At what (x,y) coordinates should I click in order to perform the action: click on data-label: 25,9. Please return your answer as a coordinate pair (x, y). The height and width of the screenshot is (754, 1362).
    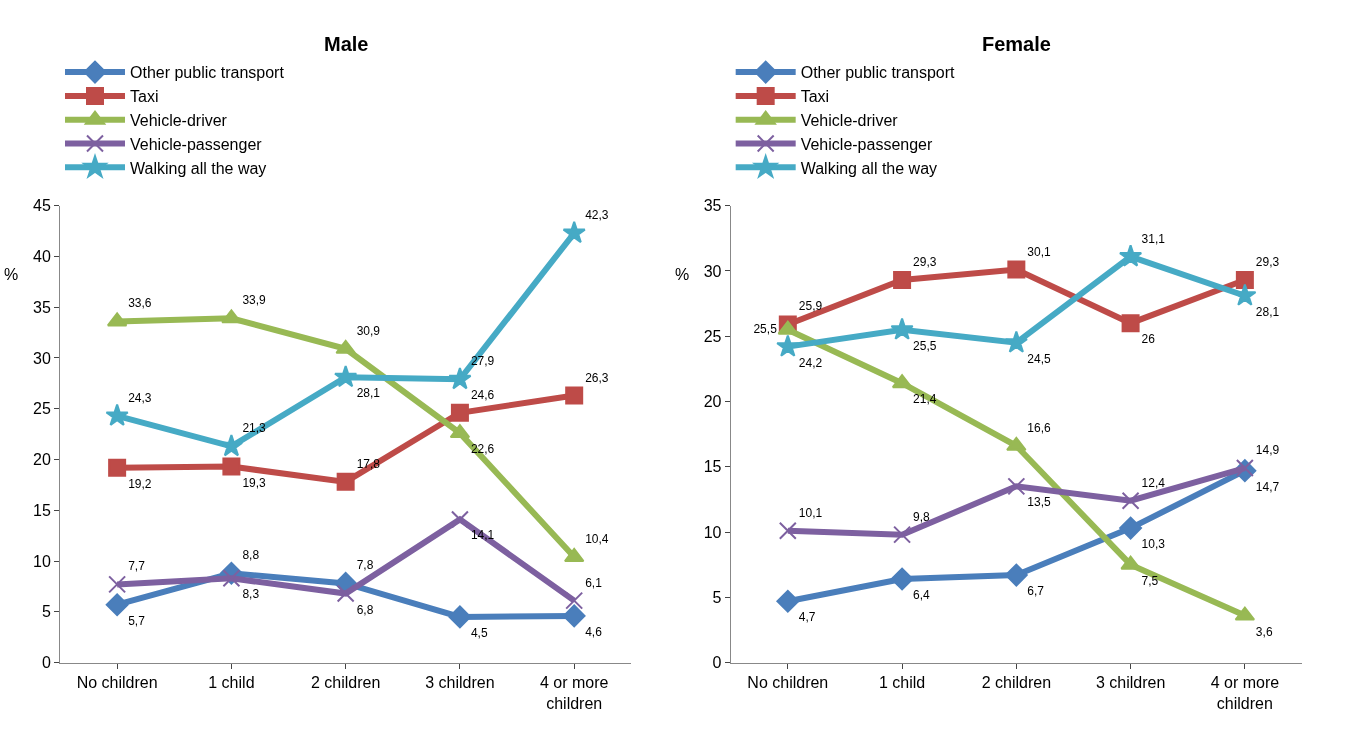
    Looking at the image, I should click on (810, 306).